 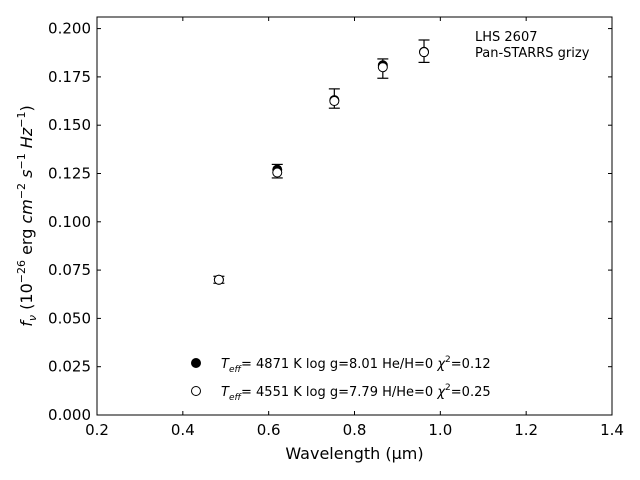 I want to click on y-tick-label: 0.075, so click(x=69, y=270).